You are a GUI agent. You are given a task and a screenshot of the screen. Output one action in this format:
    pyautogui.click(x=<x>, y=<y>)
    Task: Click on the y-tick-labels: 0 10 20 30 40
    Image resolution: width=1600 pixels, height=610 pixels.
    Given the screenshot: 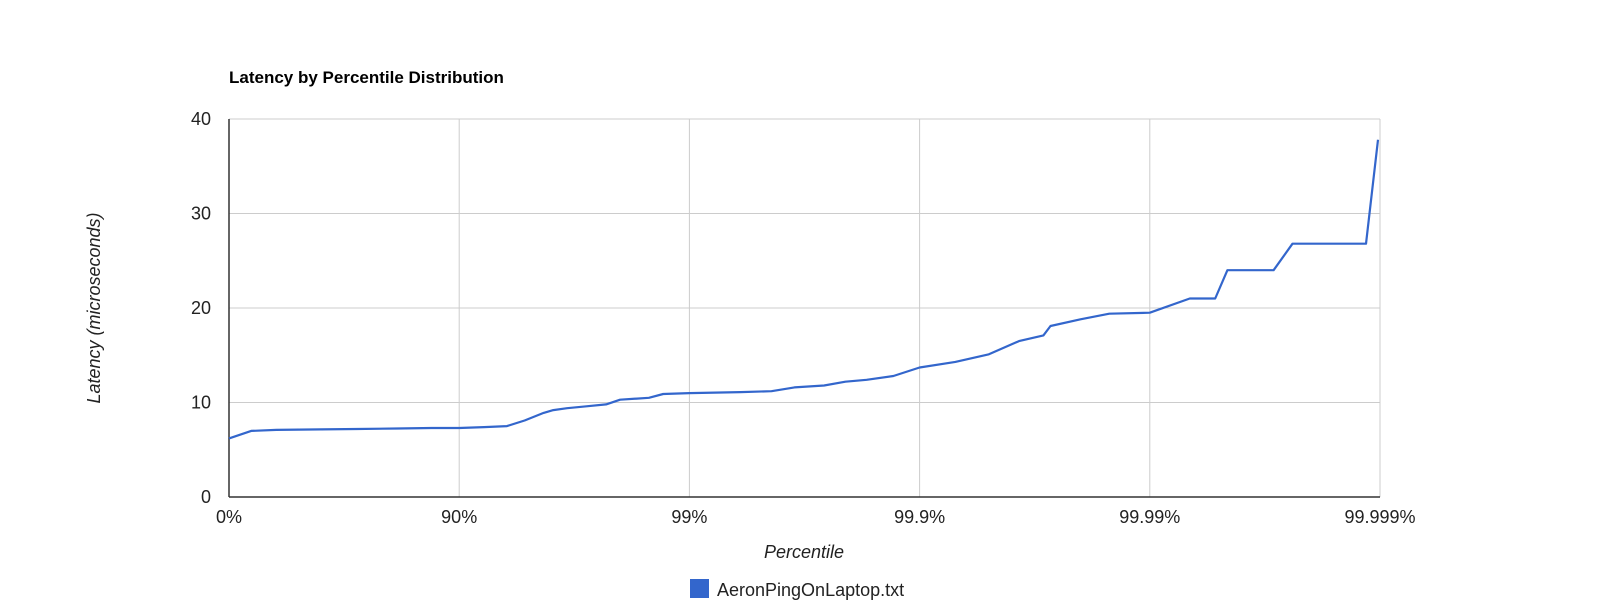 What is the action you would take?
    pyautogui.click(x=201, y=308)
    